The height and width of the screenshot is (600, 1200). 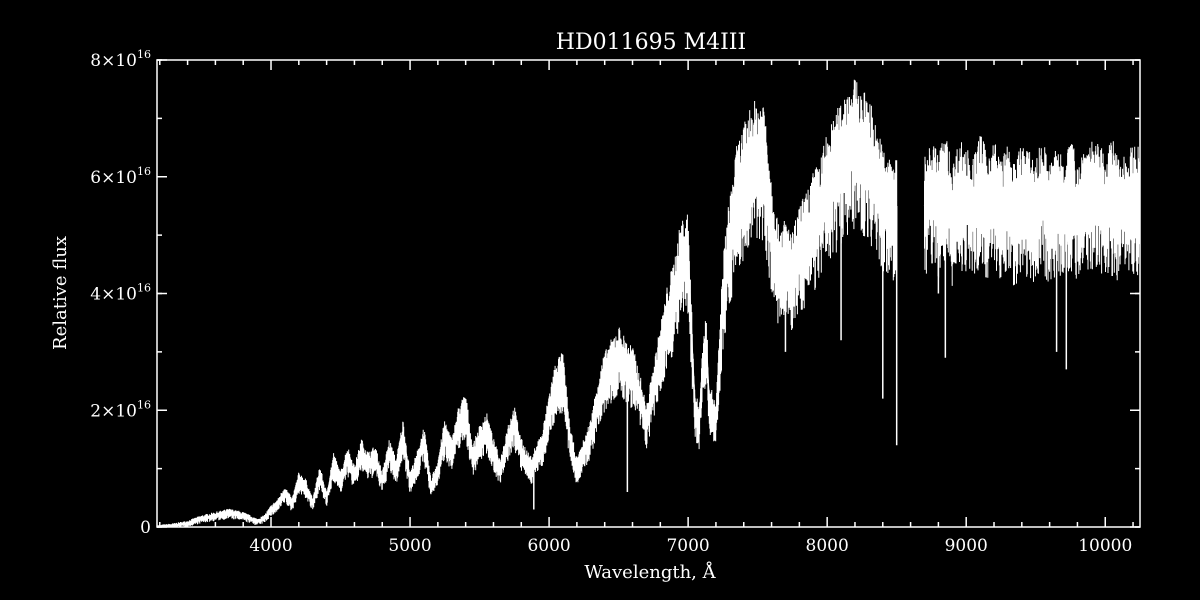 What do you see at coordinates (145, 528) in the screenshot?
I see `y-tick-label: 0` at bounding box center [145, 528].